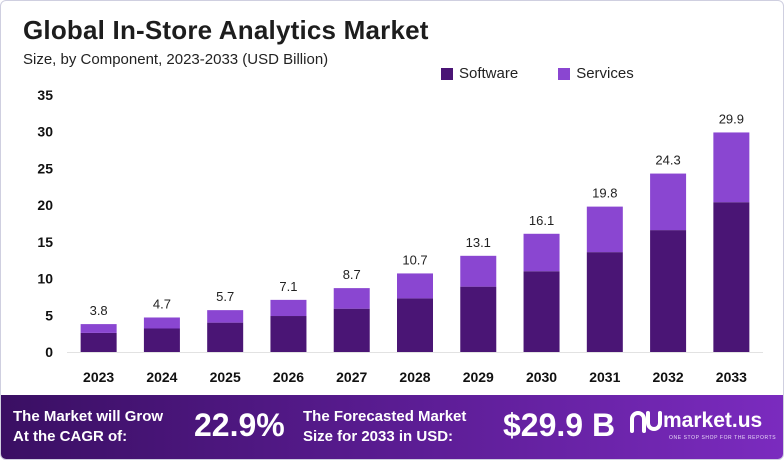 The image size is (784, 460). Describe the element at coordinates (667, 160) in the screenshot. I see `data-label-total-2032: 24.3` at that location.